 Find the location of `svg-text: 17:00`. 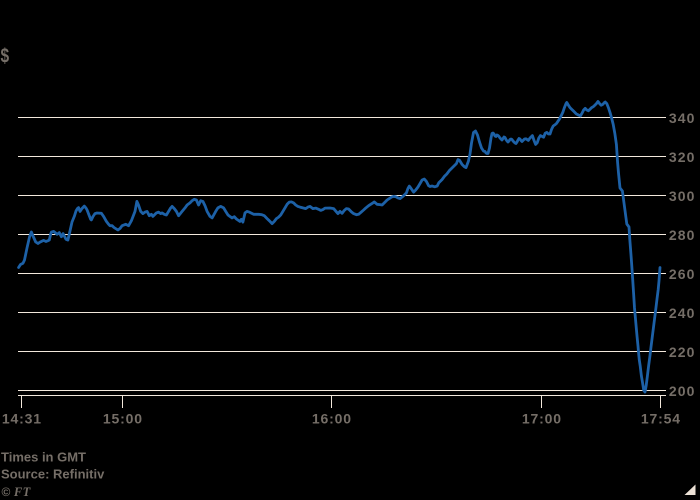

svg-text: 17:00 is located at coordinates (542, 419).